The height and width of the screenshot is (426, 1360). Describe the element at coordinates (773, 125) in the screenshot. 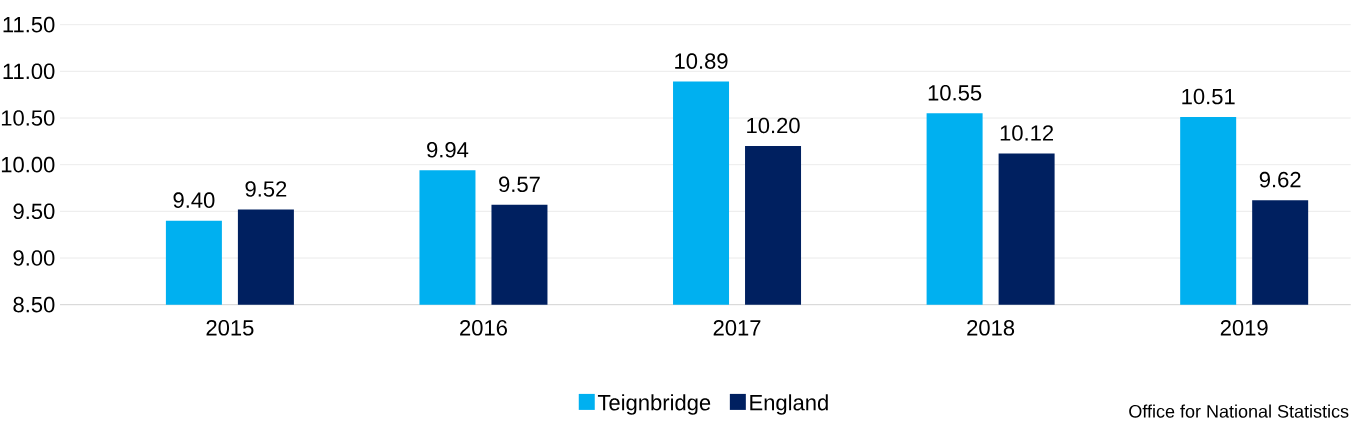

I see `data-label: 10.20` at that location.